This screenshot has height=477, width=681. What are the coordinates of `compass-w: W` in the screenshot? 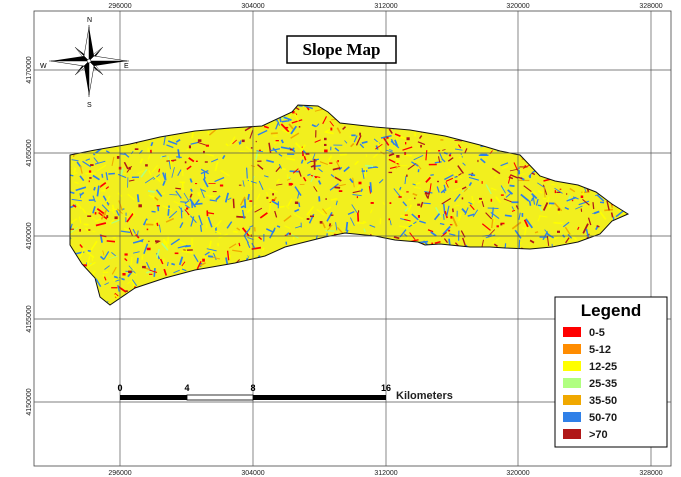 It's located at (43, 66).